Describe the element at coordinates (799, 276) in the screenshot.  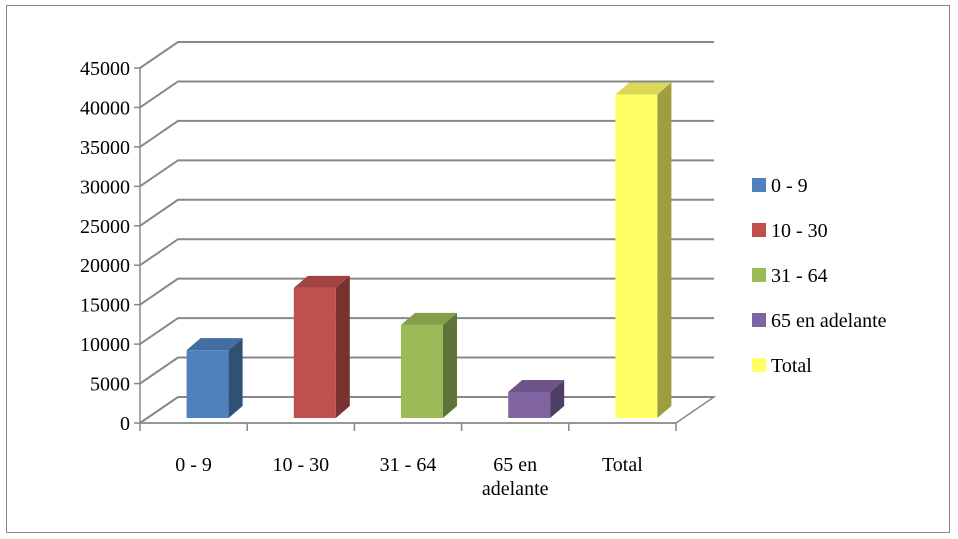
I see `legend-label: 31 - 64` at that location.